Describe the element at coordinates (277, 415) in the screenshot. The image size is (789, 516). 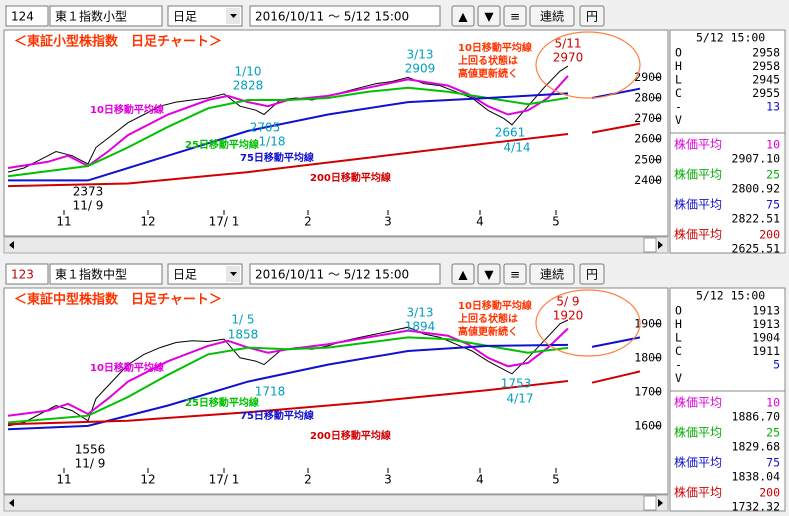
I see `ma-label: 75日移動平均線` at that location.